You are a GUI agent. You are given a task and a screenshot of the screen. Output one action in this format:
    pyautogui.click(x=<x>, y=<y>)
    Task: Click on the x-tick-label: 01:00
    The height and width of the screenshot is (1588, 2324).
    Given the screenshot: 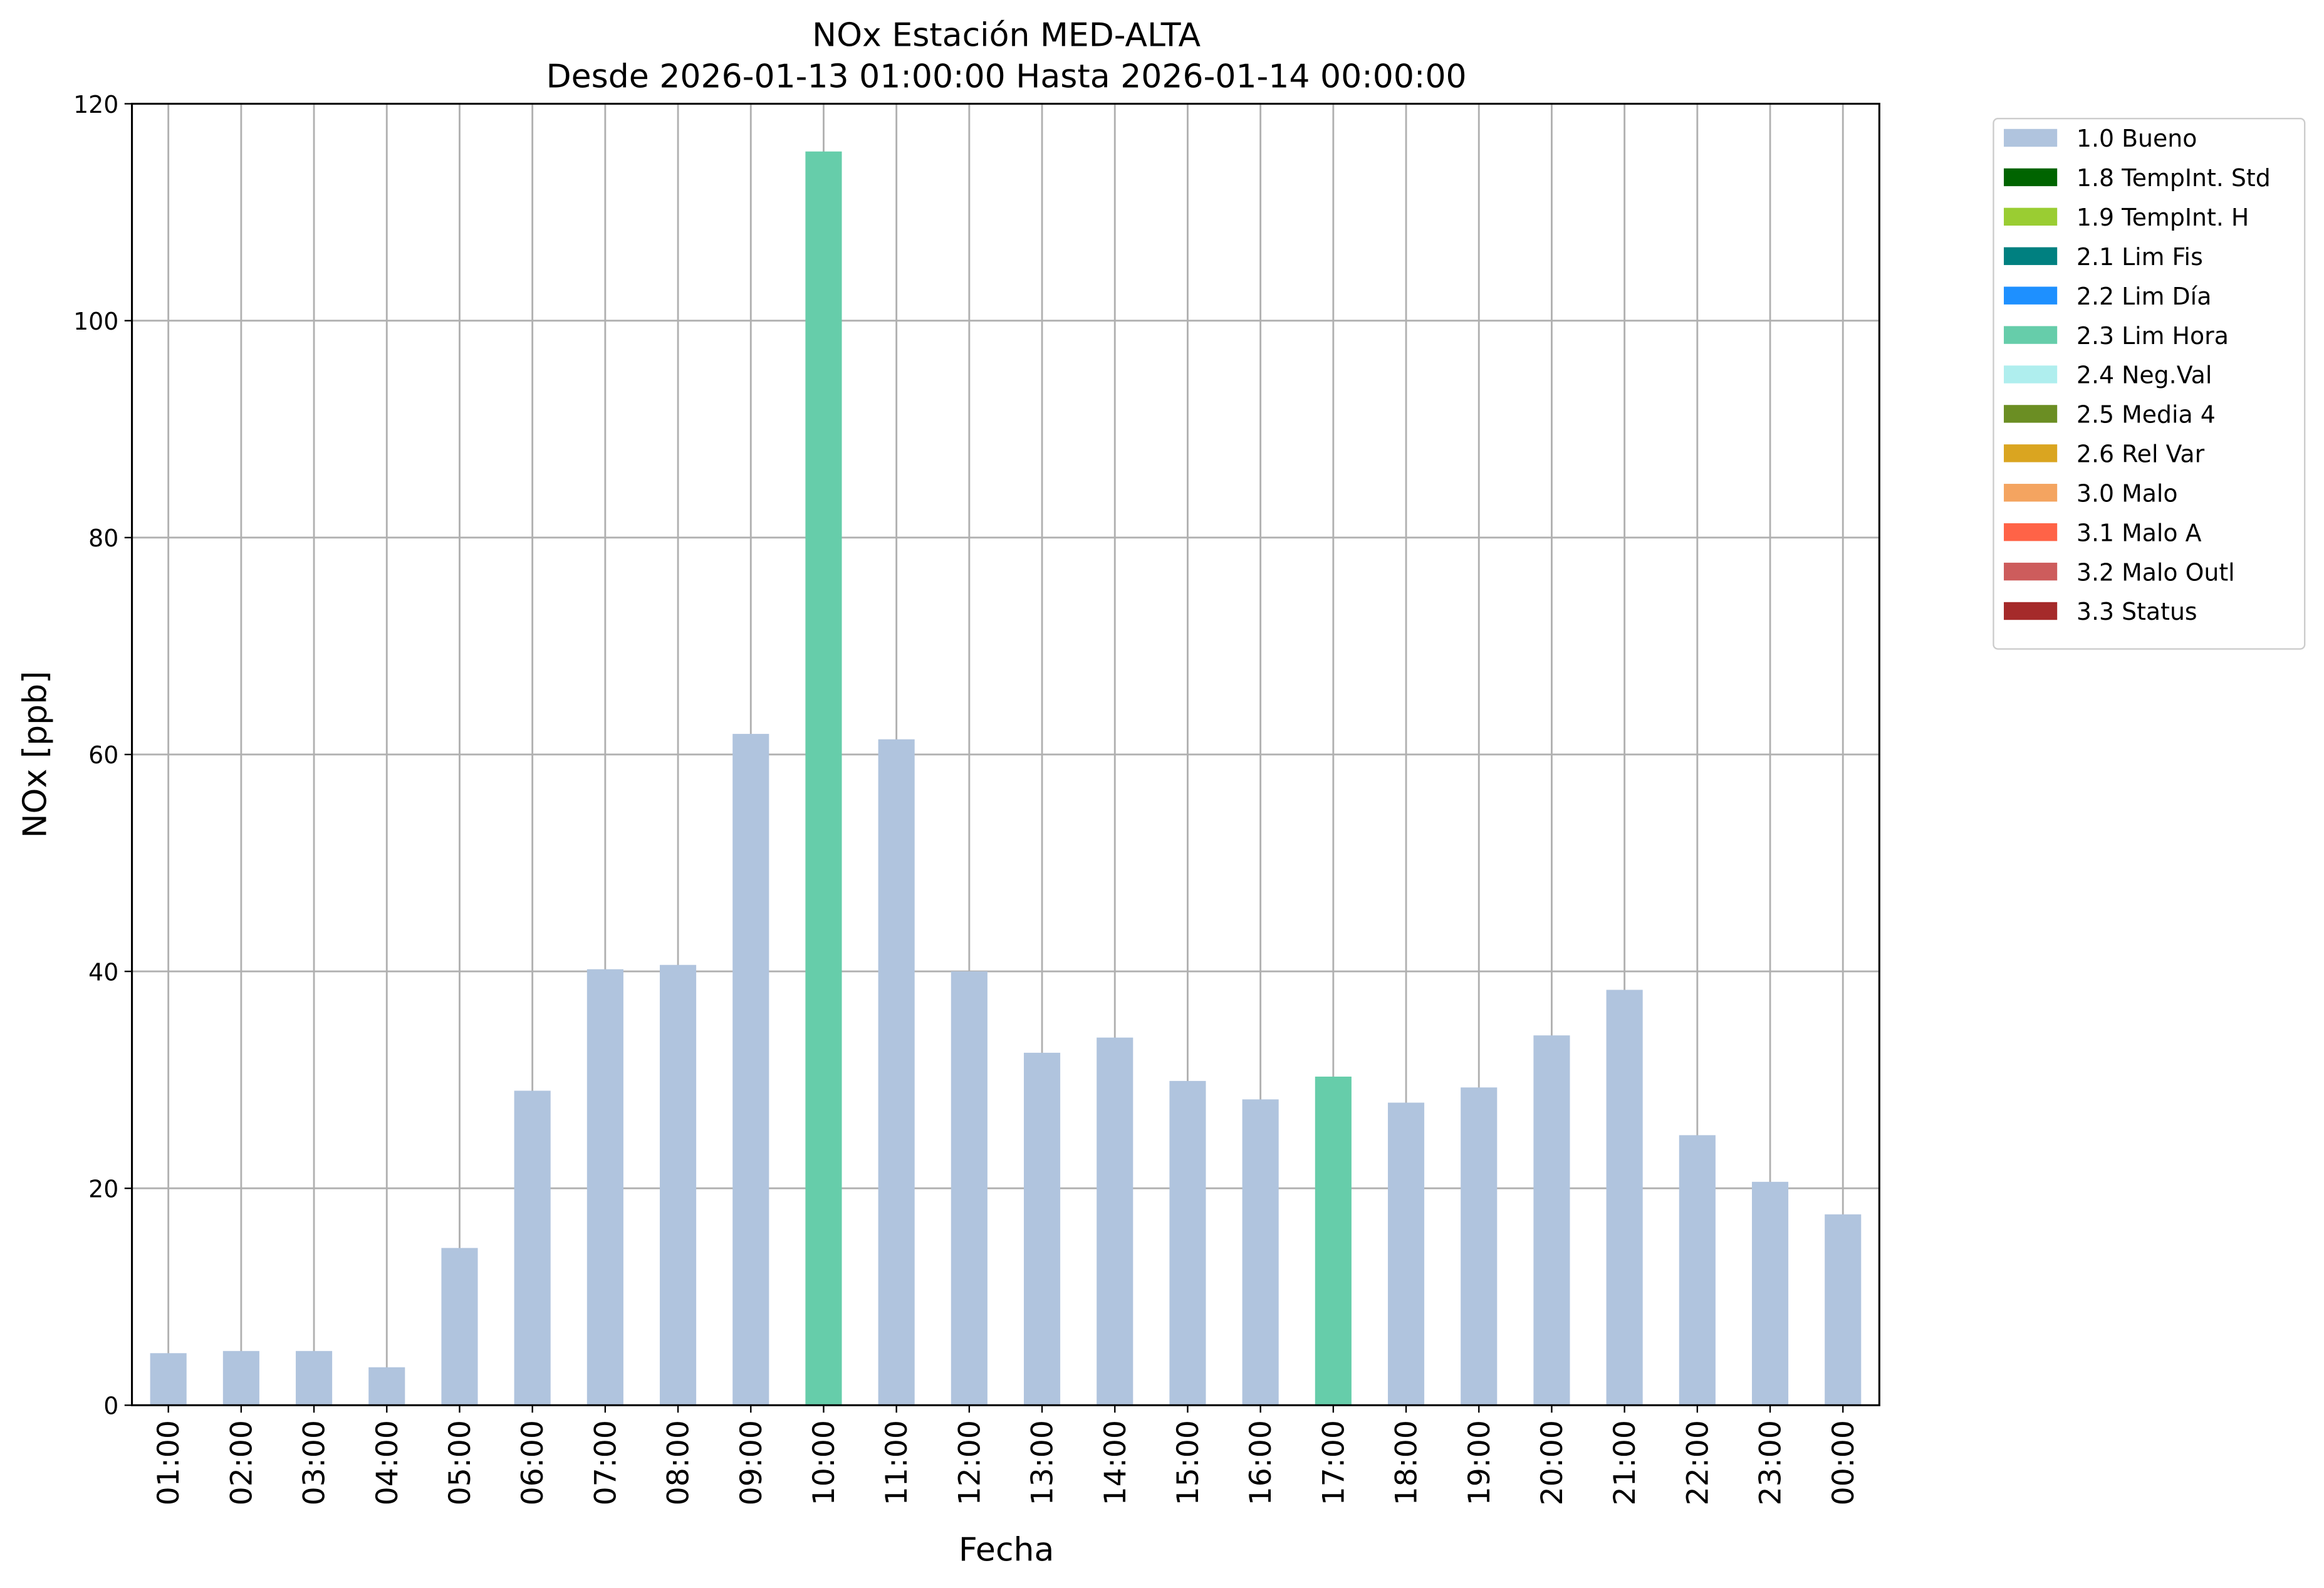 What is the action you would take?
    pyautogui.click(x=169, y=1462)
    